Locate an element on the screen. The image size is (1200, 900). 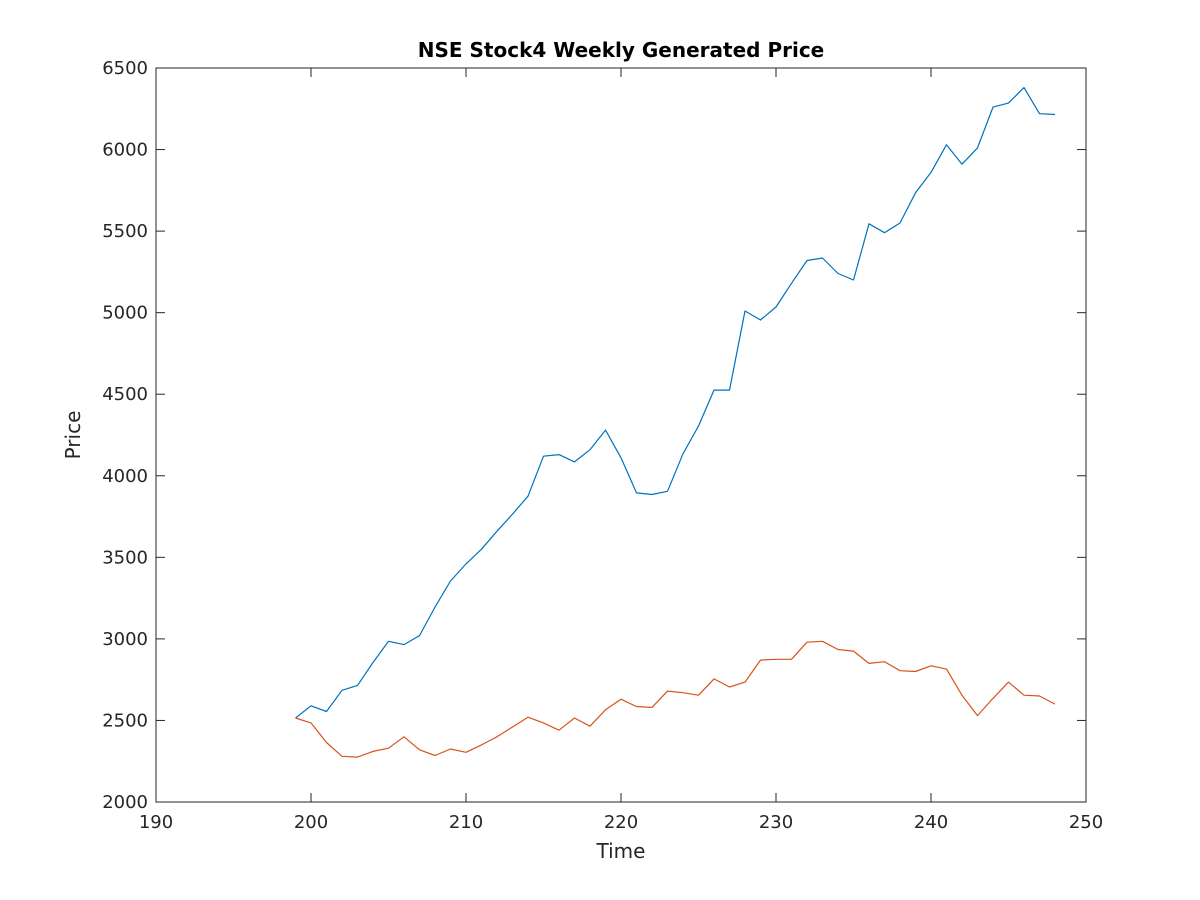
x-tick-label: 190 is located at coordinates (156, 822).